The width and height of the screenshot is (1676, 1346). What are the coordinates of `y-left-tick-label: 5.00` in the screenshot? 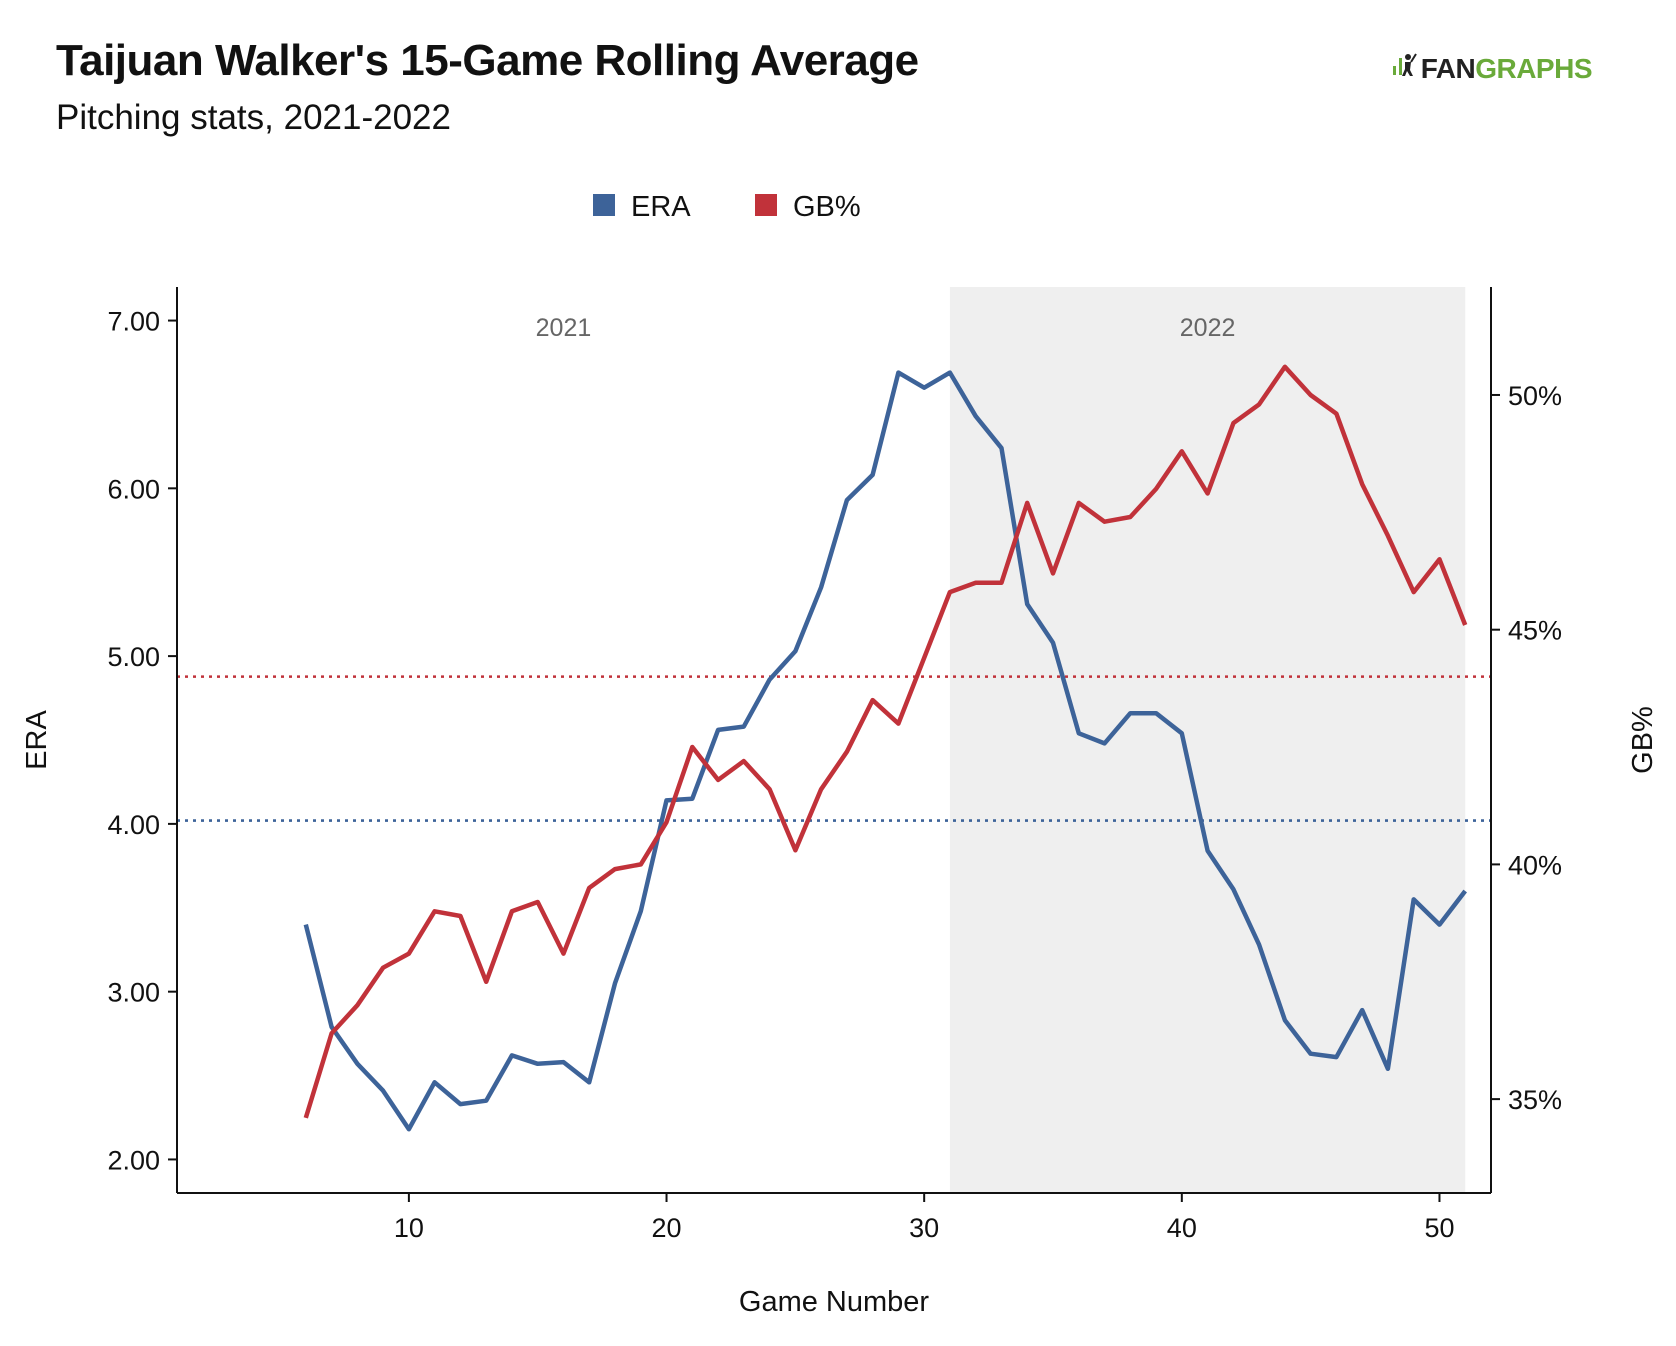 It's located at (133, 657).